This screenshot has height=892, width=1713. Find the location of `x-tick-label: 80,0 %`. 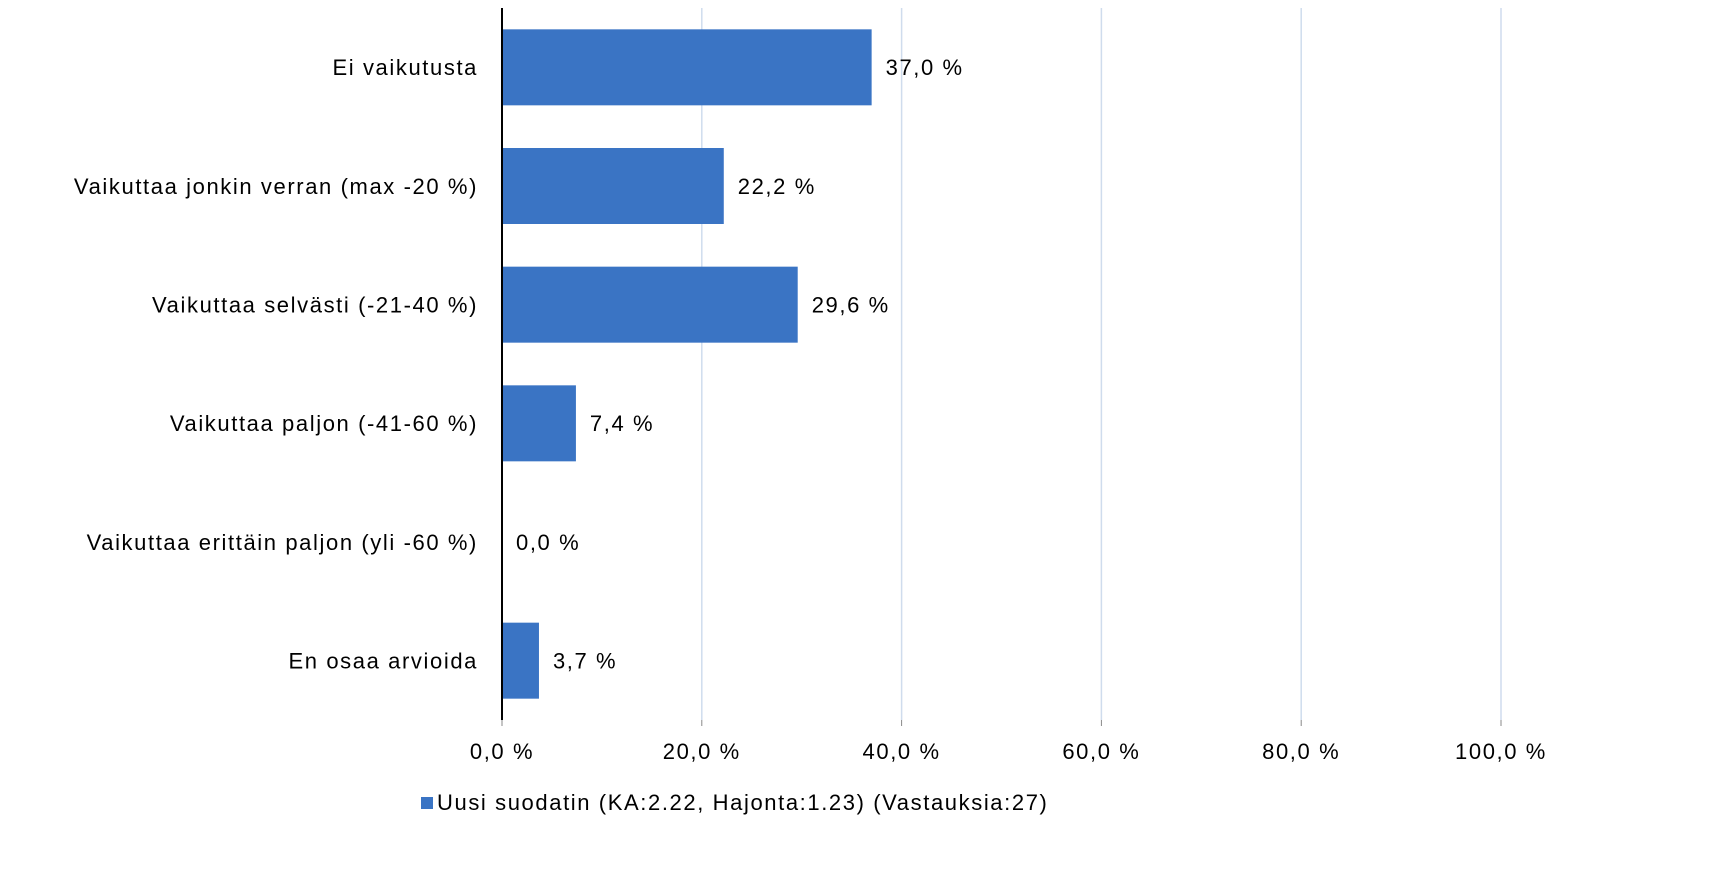

x-tick-label: 80,0 % is located at coordinates (1301, 751).